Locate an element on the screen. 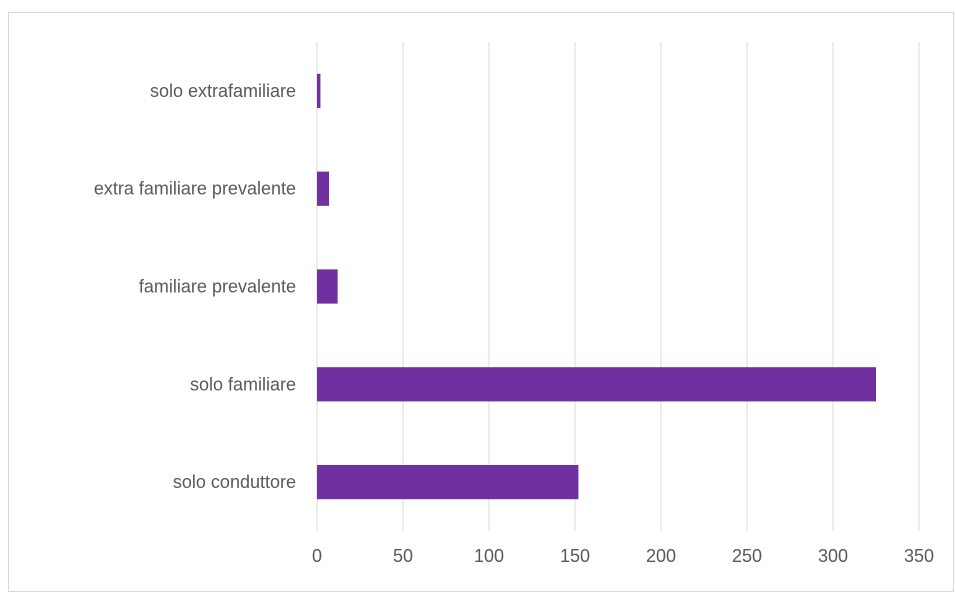 This screenshot has width=956, height=592. x-tick-label: 350 is located at coordinates (919, 556).